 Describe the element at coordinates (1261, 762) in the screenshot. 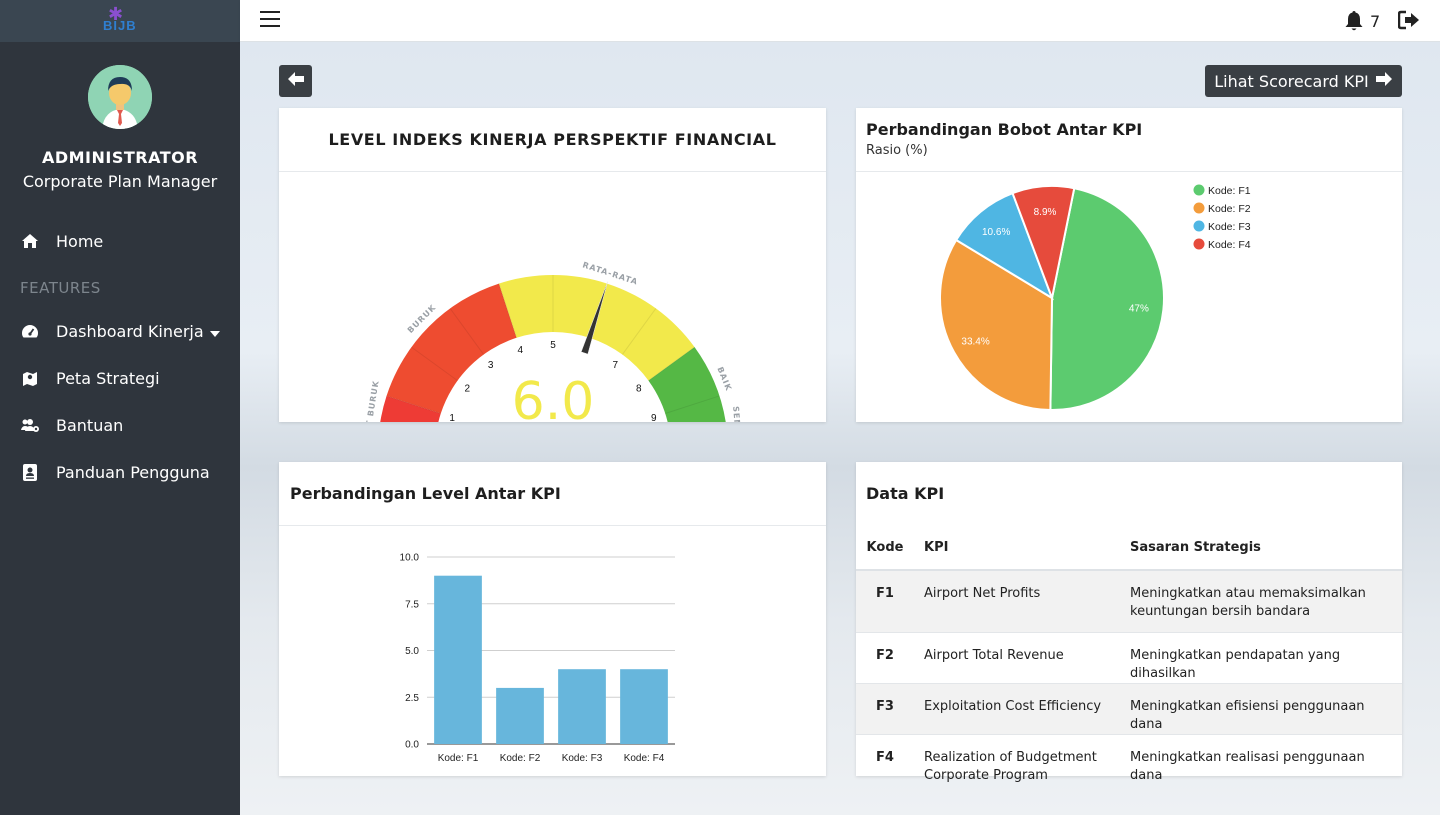

I see `cell-sasaran: Meningkatkan realisasi penggunaan dana` at that location.